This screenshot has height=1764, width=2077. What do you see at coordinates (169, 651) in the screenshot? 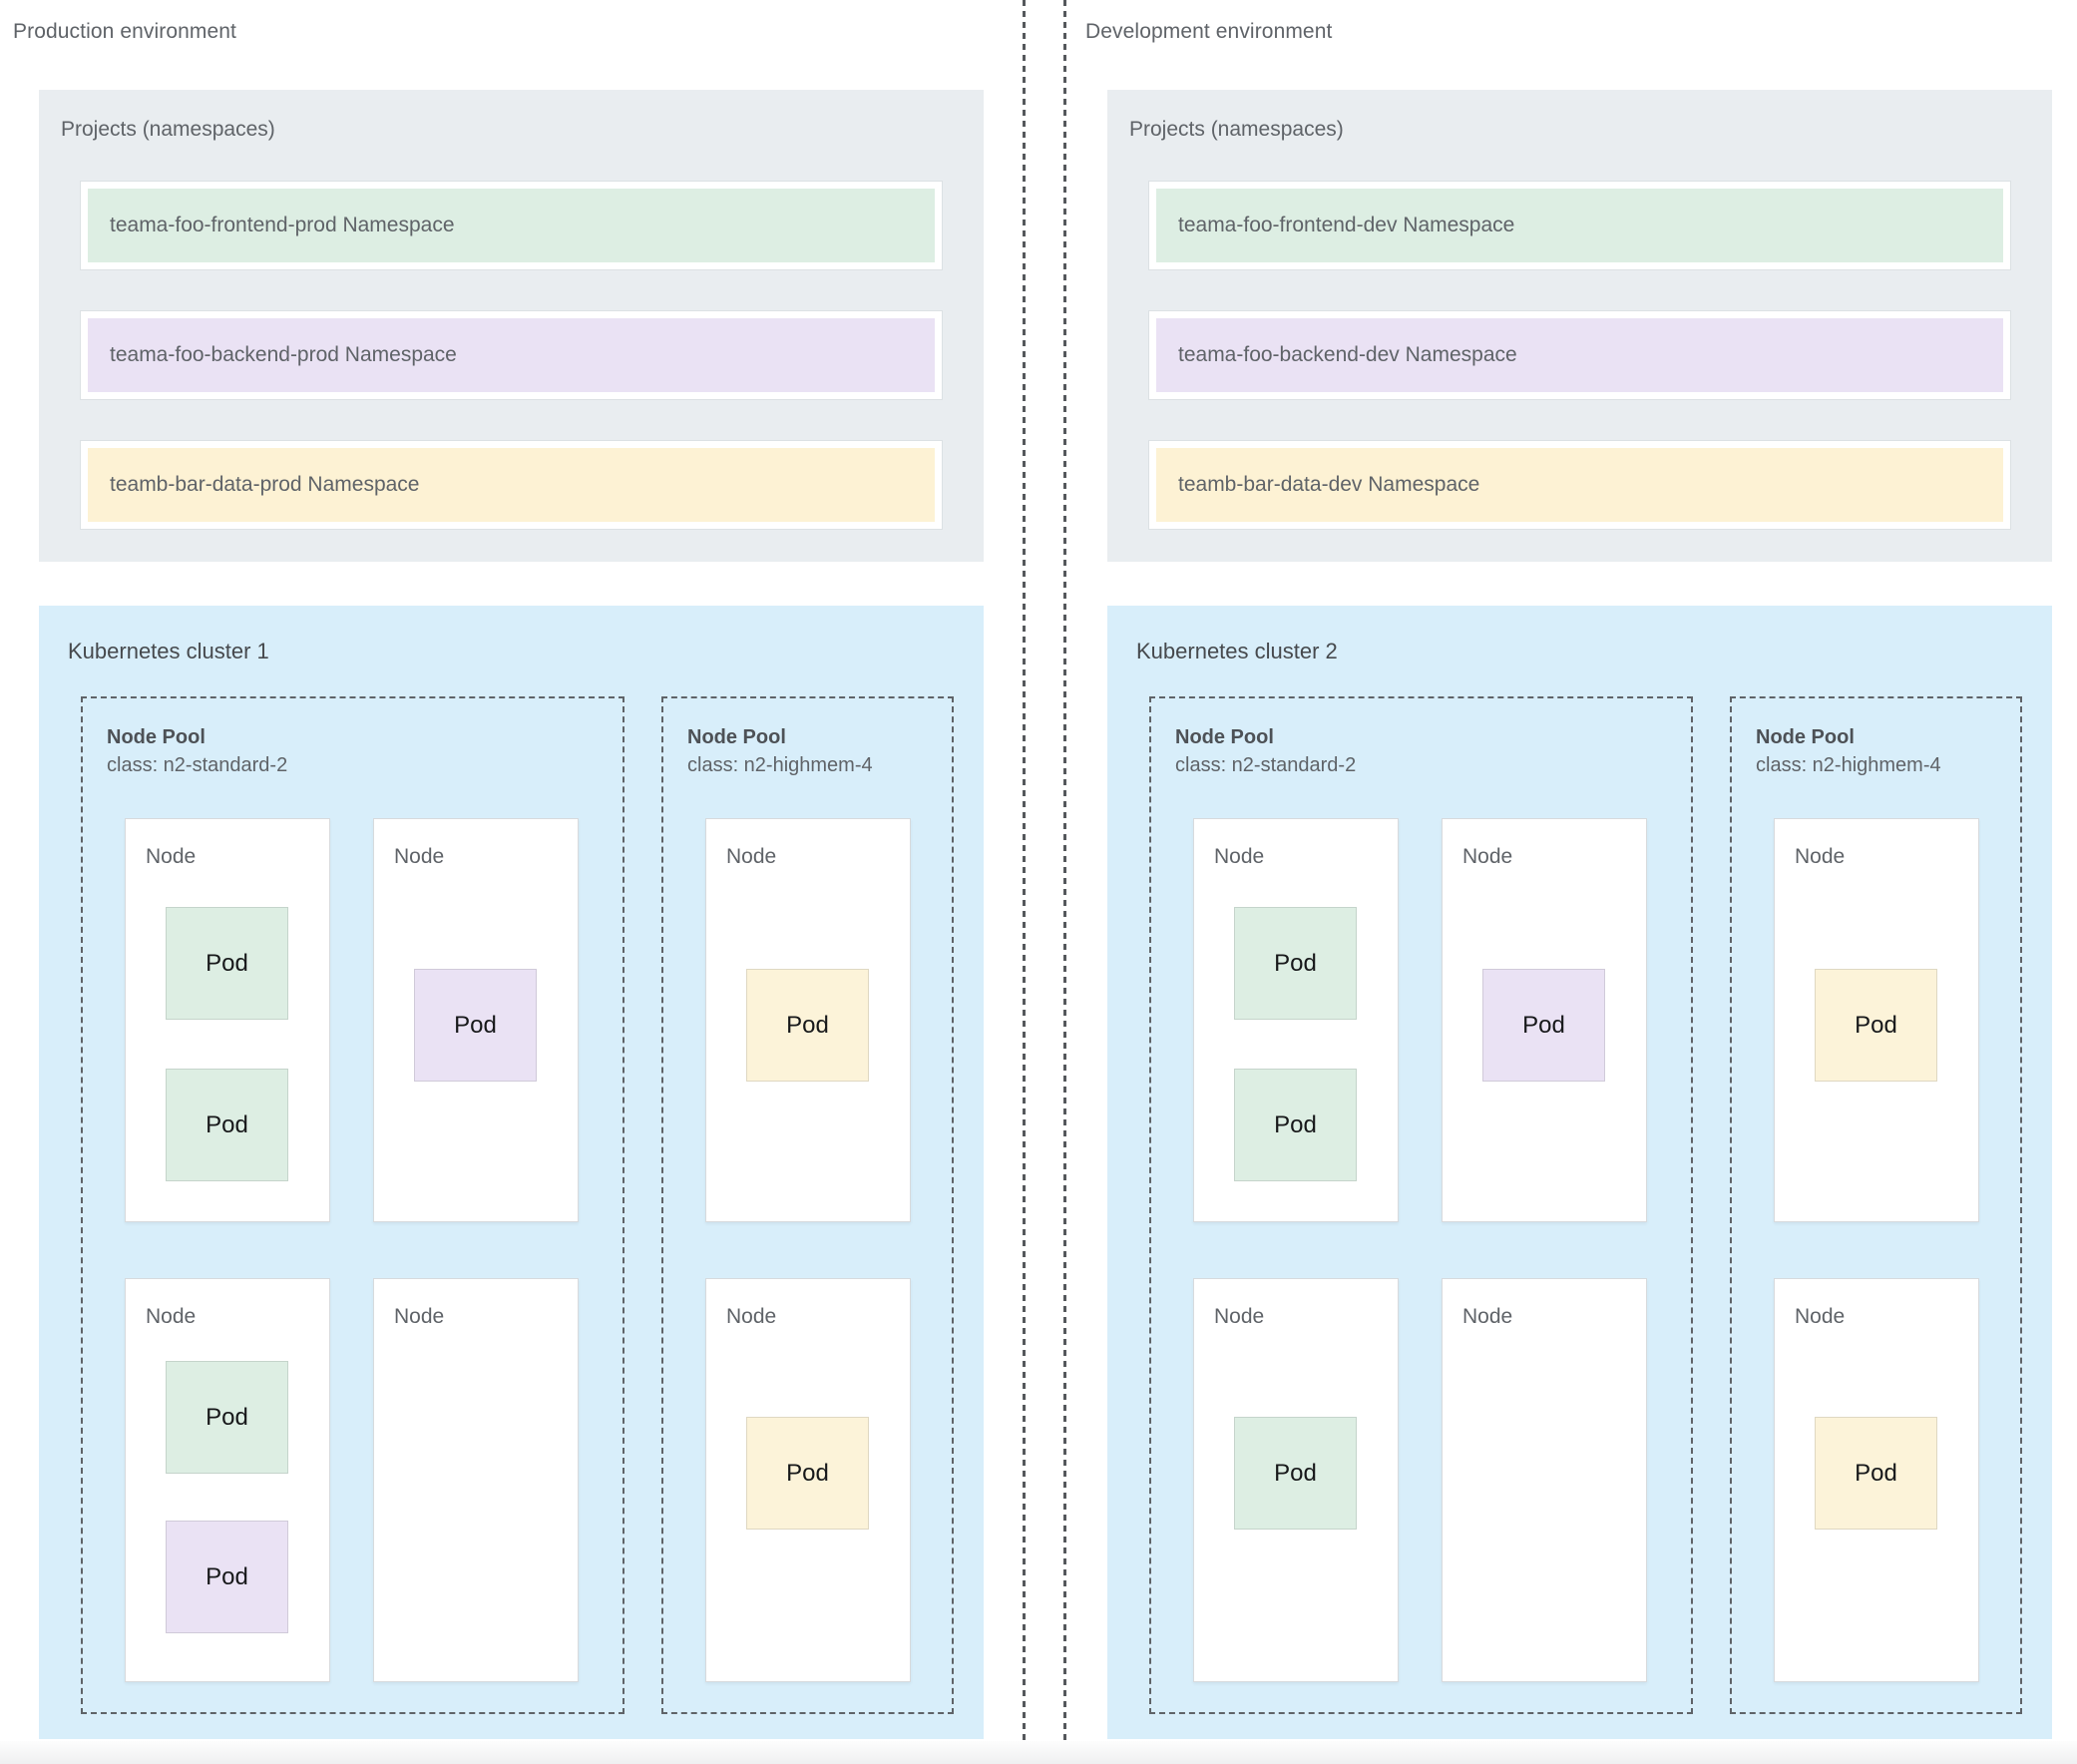
I see `cluster-title: Kubernetes cluster 1` at bounding box center [169, 651].